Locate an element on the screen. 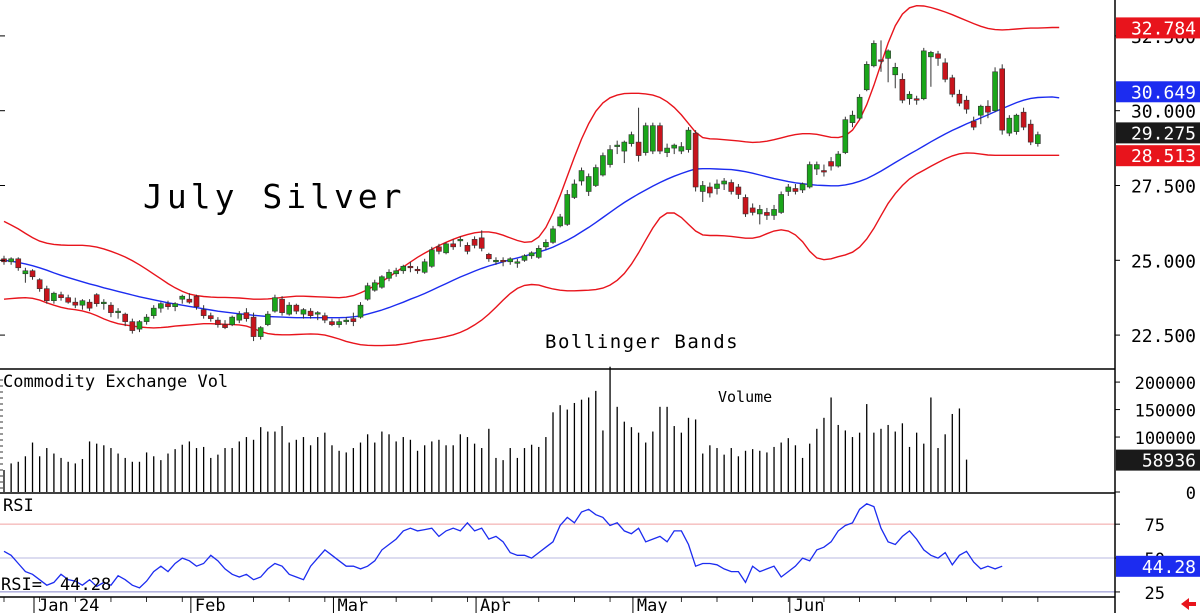  rsi-panel-title: RSI is located at coordinates (18, 506).